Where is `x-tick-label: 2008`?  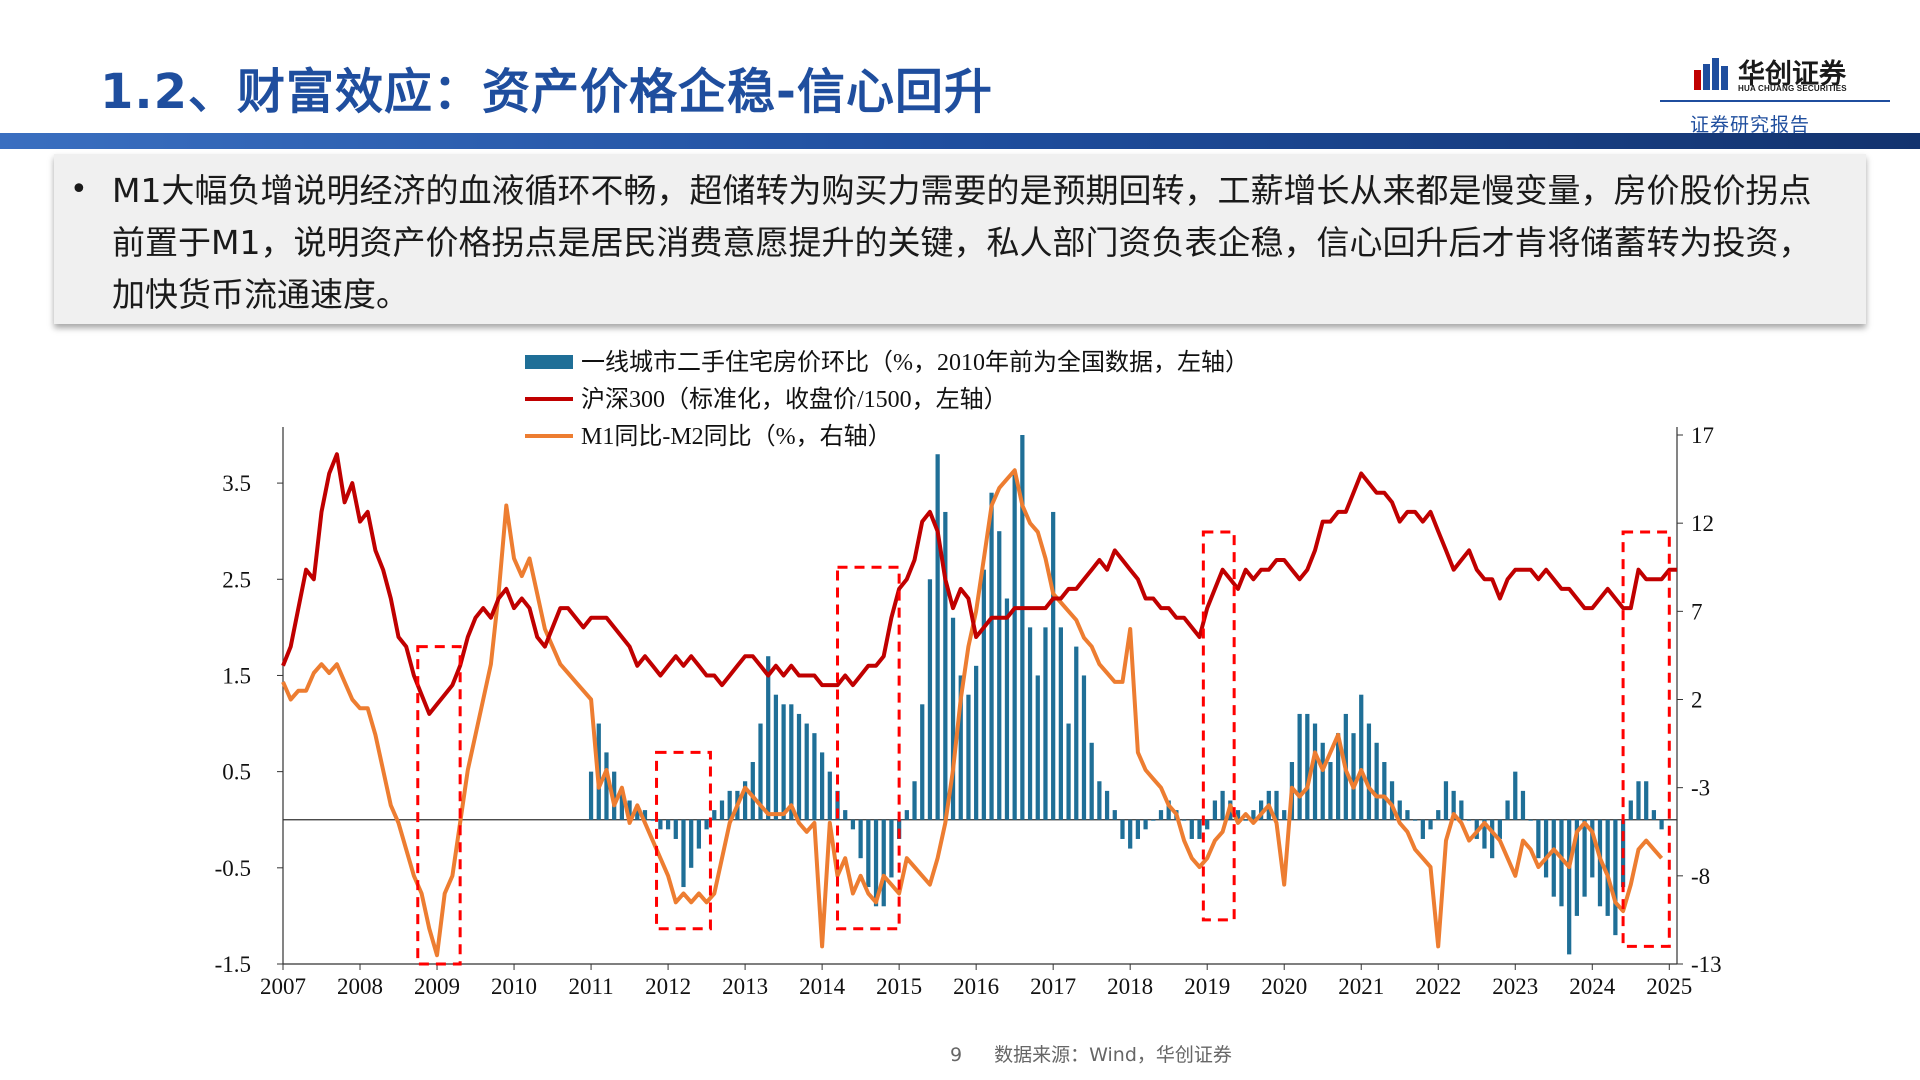 x-tick-label: 2008 is located at coordinates (360, 986).